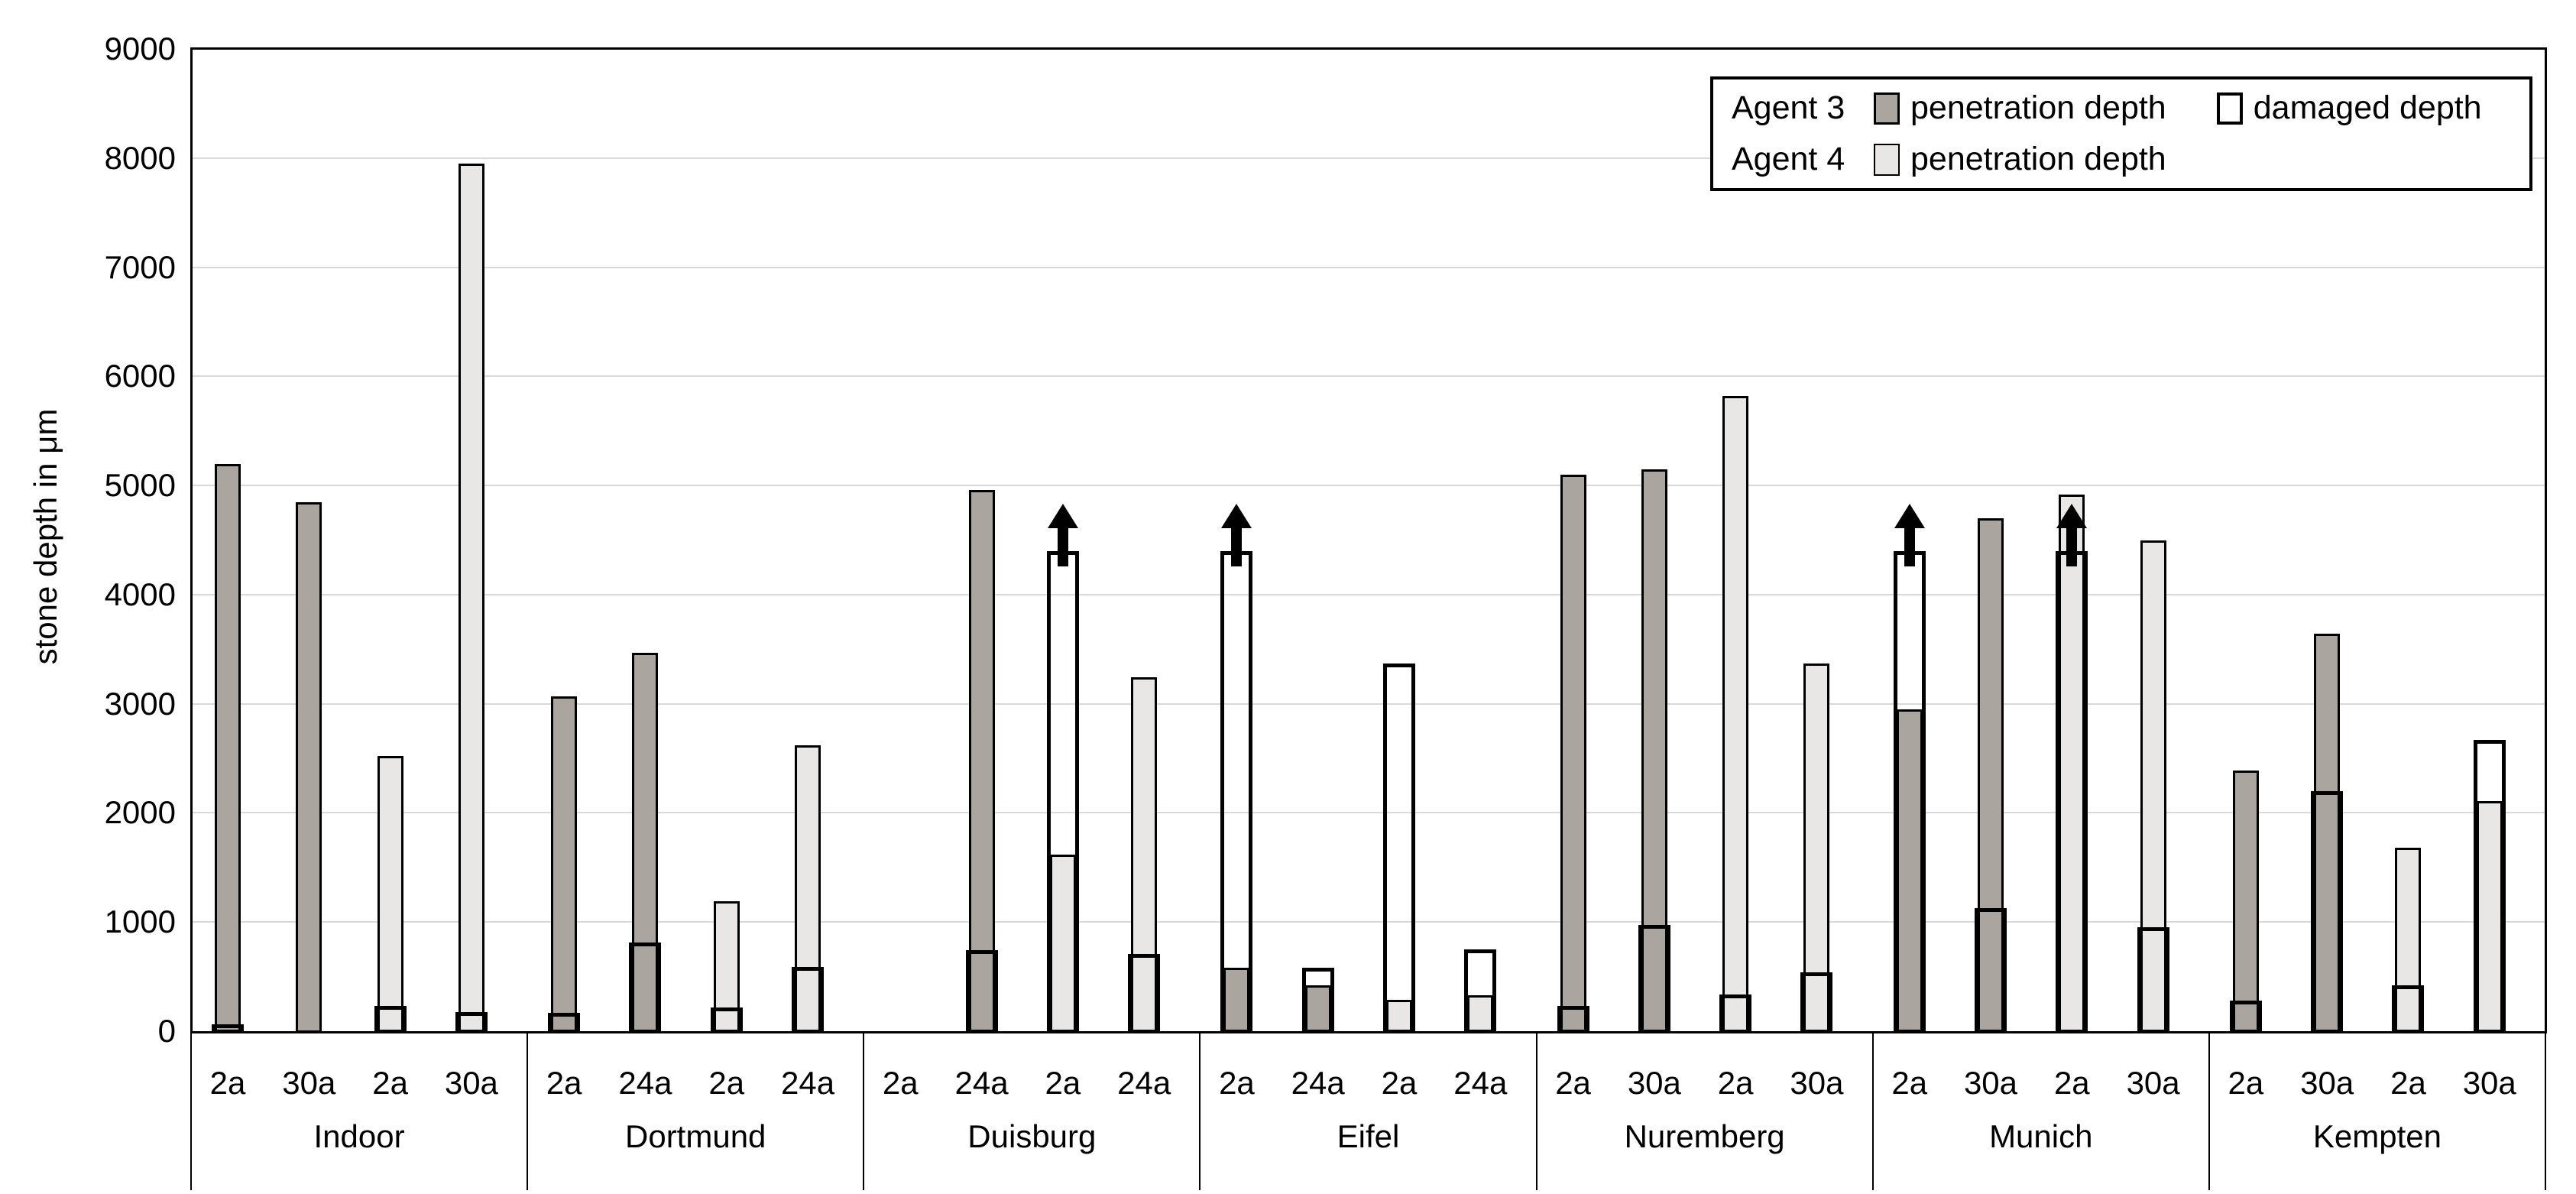  I want to click on y-tick-label: 8000, so click(140, 157).